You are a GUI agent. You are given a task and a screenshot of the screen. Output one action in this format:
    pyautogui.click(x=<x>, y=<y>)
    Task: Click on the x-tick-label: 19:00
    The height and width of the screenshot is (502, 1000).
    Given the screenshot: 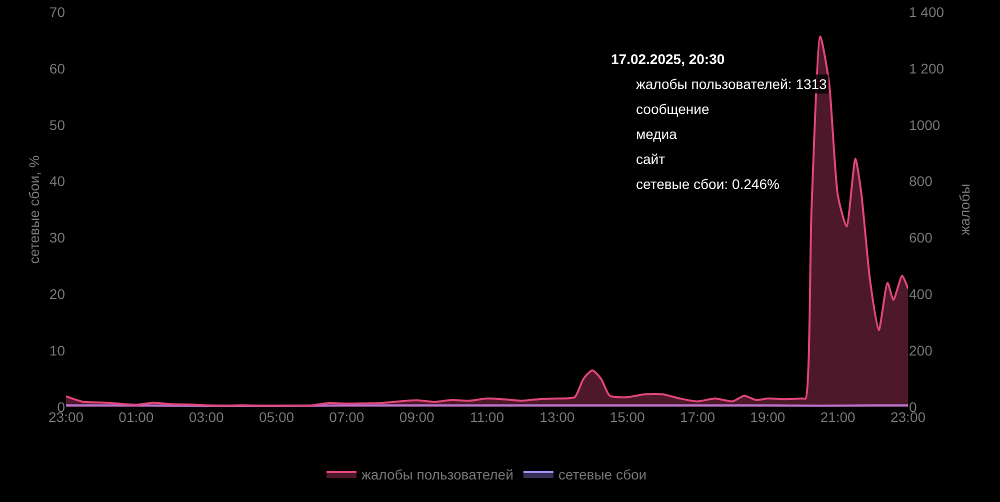 What is the action you would take?
    pyautogui.click(x=768, y=417)
    